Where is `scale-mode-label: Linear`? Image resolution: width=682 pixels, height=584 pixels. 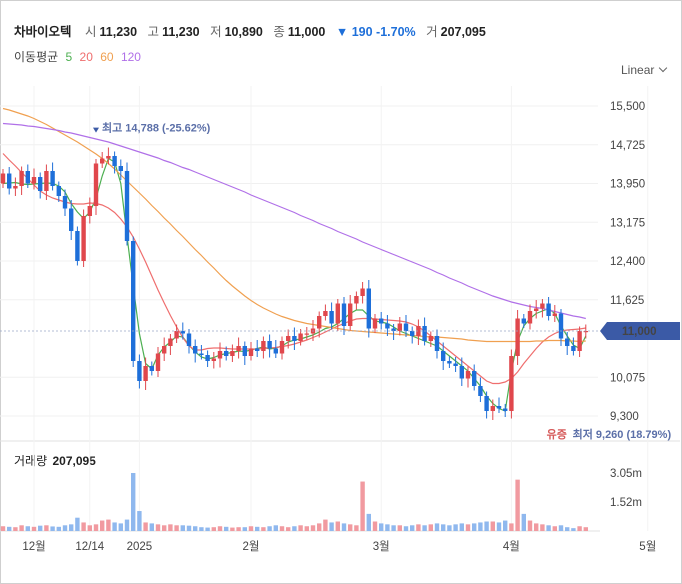 scale-mode-label: Linear is located at coordinates (638, 70).